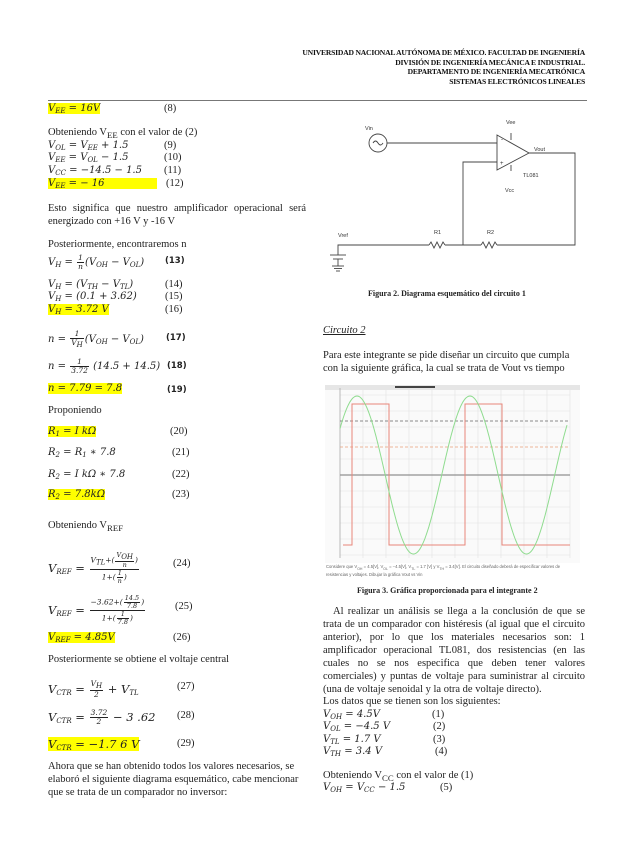 The image size is (635, 848). Describe the element at coordinates (186, 743) in the screenshot. I see `equation-number: (29)` at that location.